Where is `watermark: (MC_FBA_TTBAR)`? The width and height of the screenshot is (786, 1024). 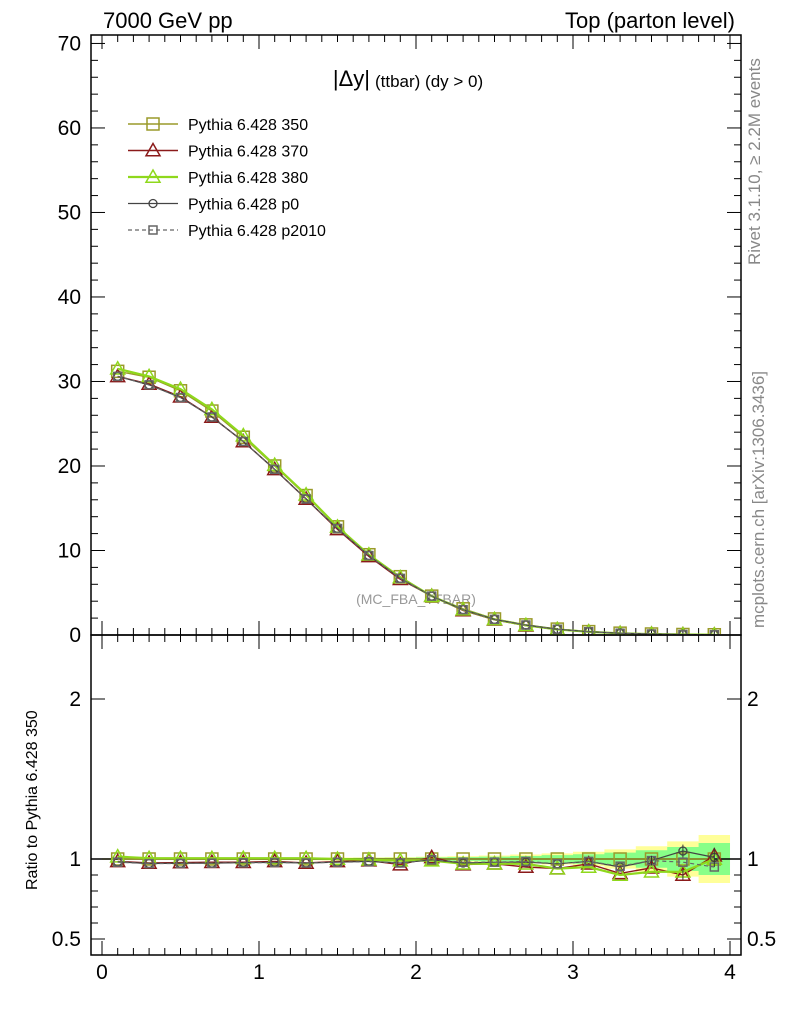 watermark: (MC_FBA_TTBAR) is located at coordinates (416, 599).